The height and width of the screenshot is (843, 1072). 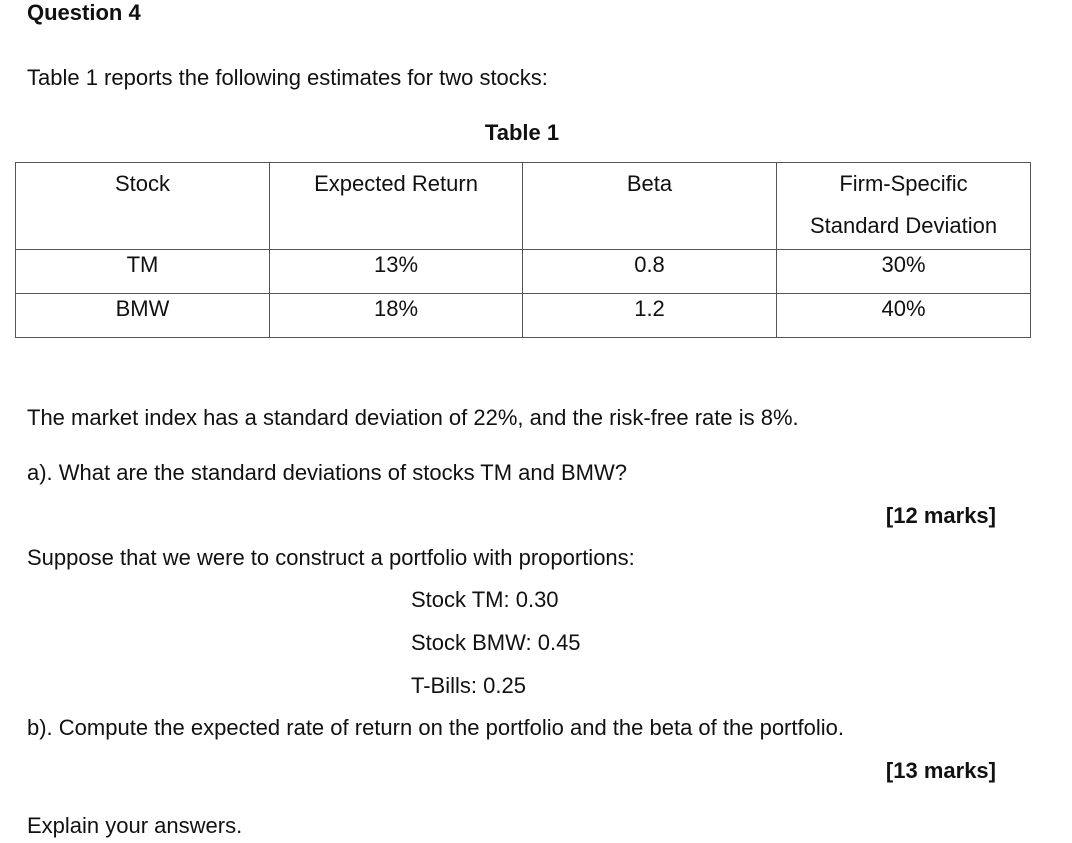 I want to click on cell-expected-return: 18%, so click(x=396, y=315).